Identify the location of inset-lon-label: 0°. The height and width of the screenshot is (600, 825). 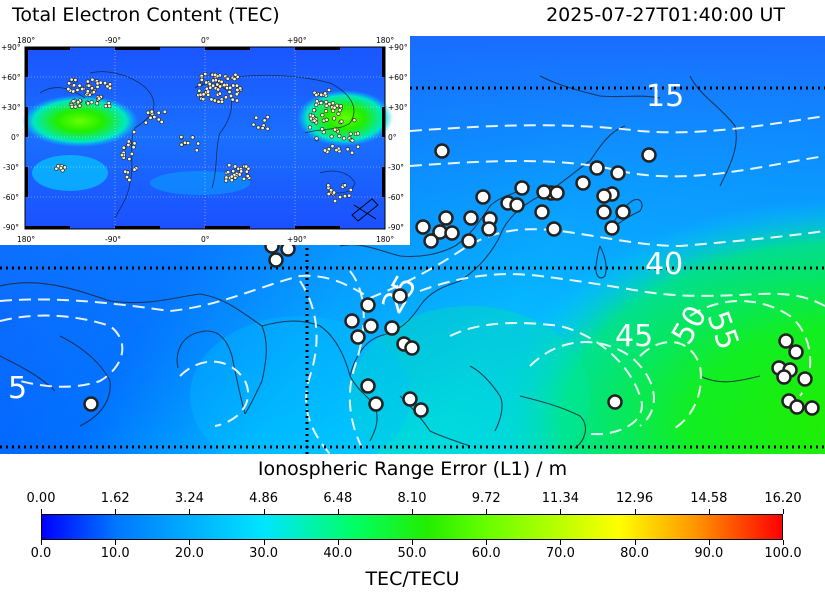
(205, 40).